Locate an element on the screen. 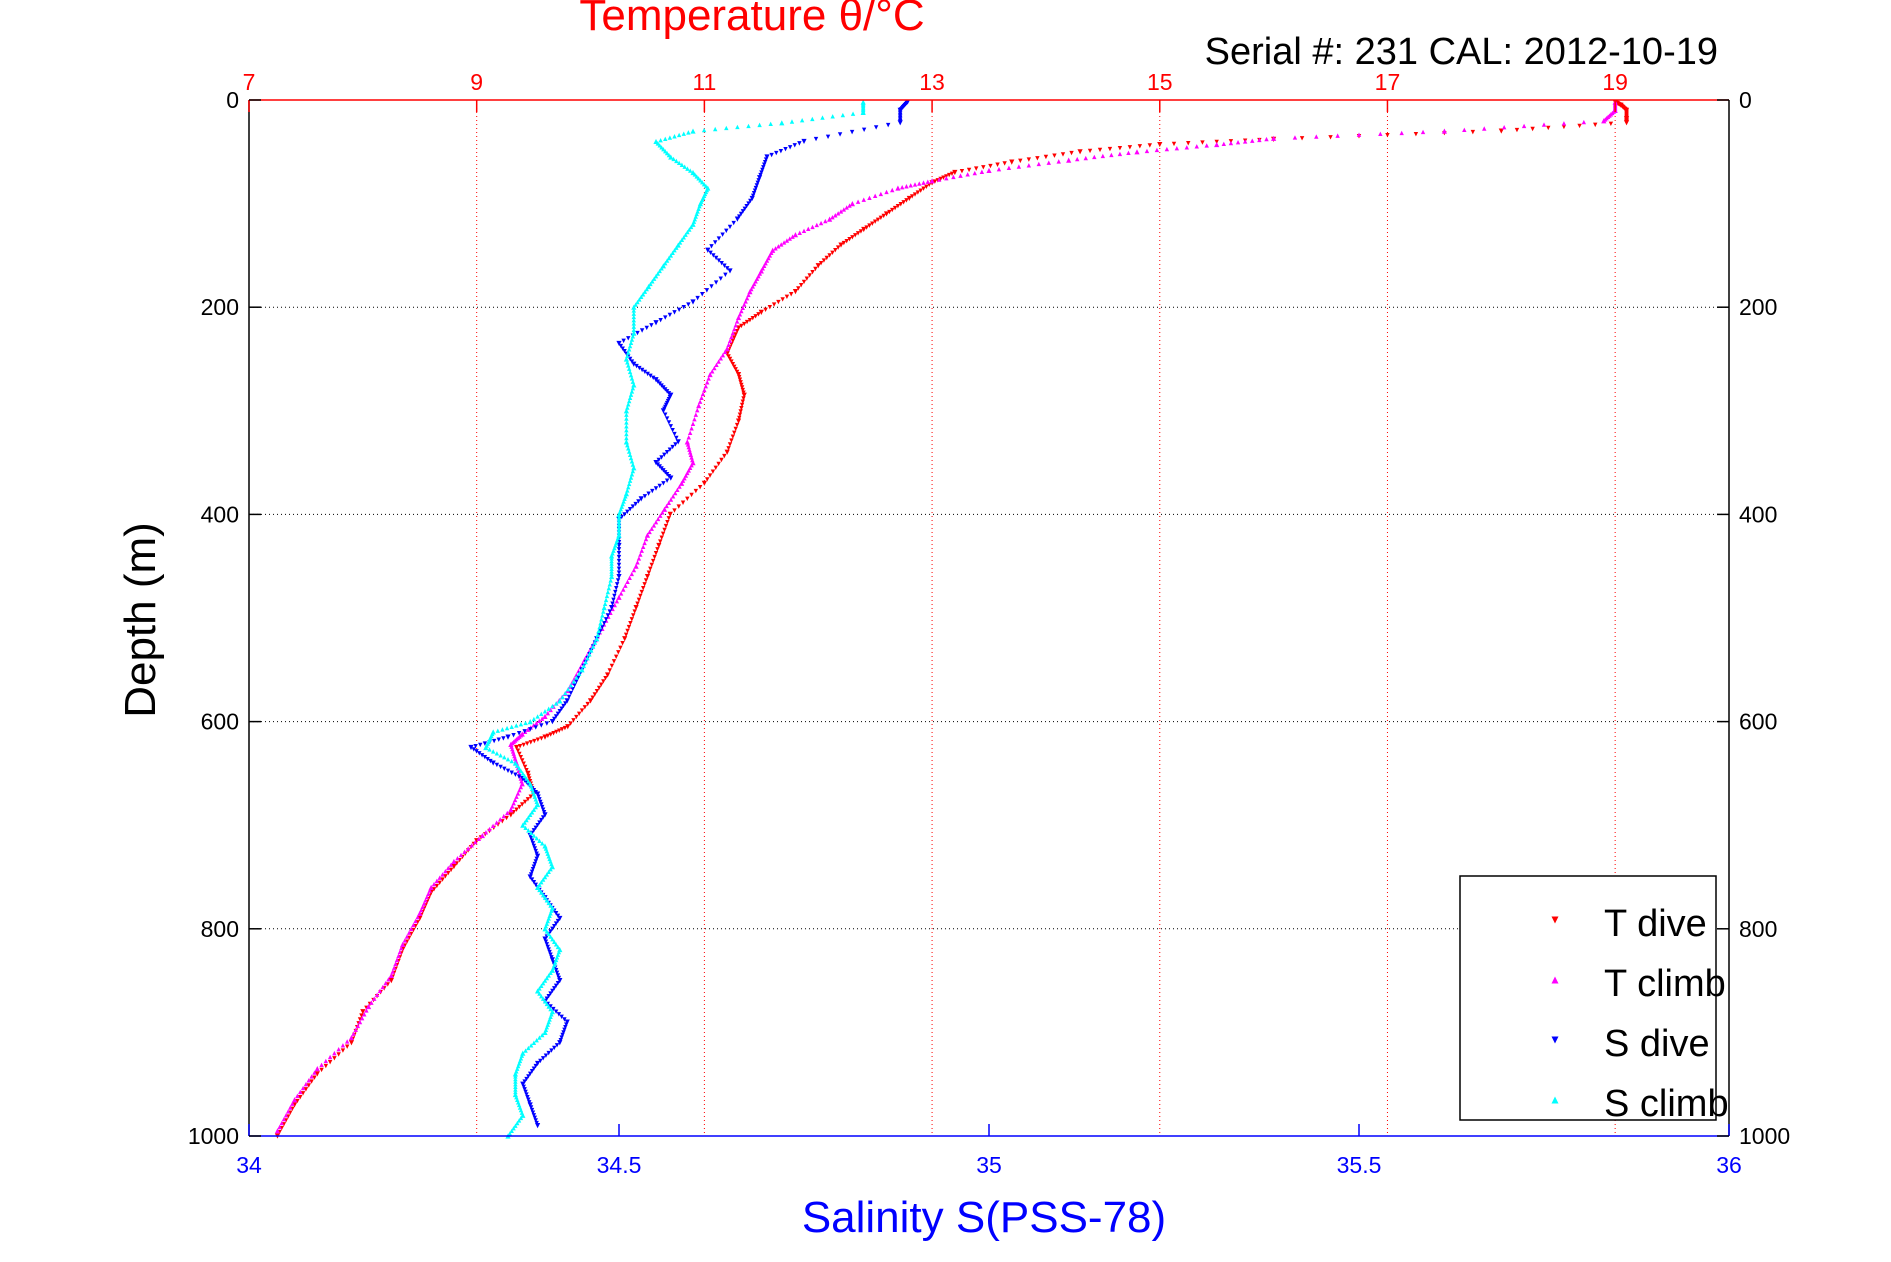 Image resolution: width=1891 pixels, height=1262 pixels. right-tick-label: 800 is located at coordinates (1758, 929).